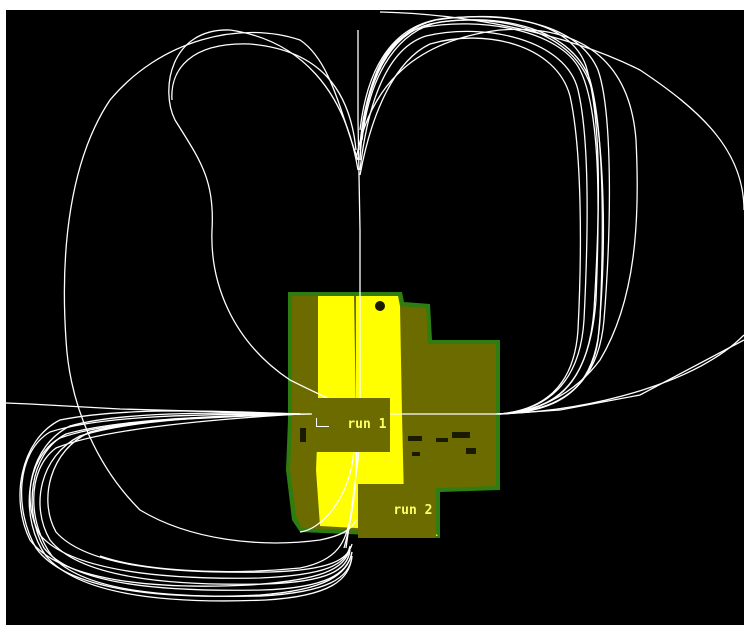  I want to click on run-label-1: run 1, so click(351, 425).